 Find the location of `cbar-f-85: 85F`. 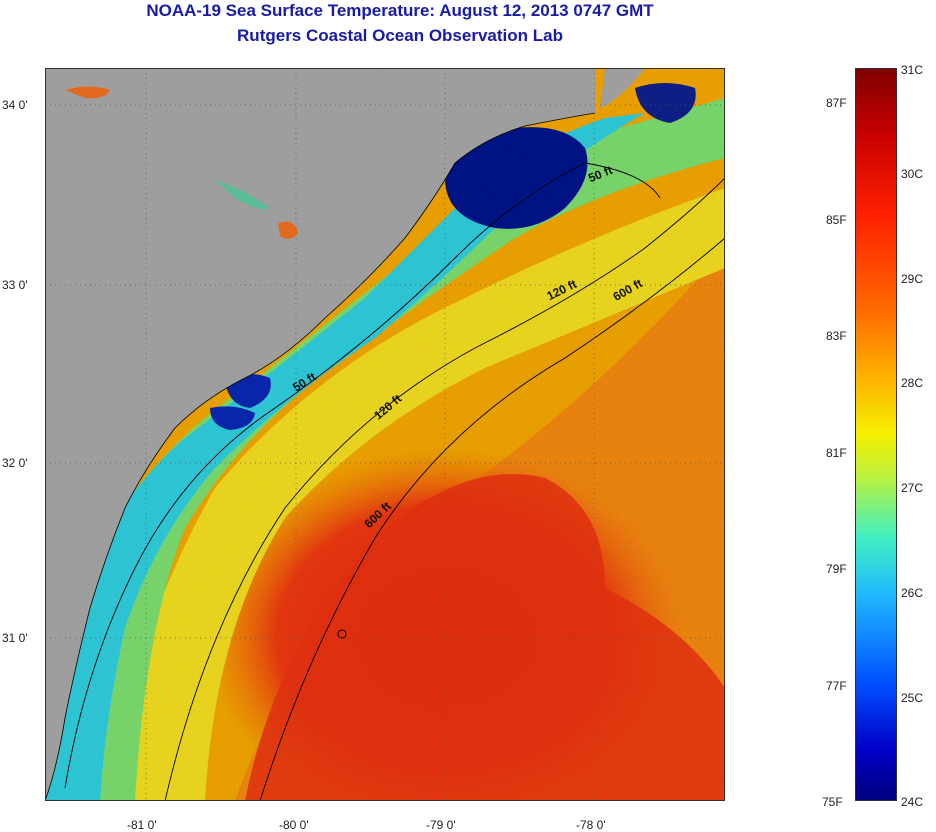

cbar-f-85: 85F is located at coordinates (836, 220).